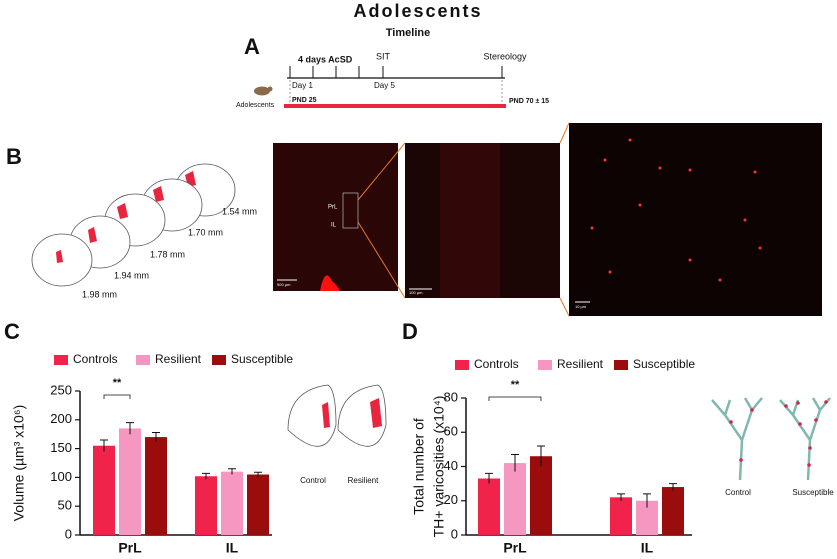 This screenshot has height=559, width=837. What do you see at coordinates (14, 156) in the screenshot?
I see `panel-letter: B` at bounding box center [14, 156].